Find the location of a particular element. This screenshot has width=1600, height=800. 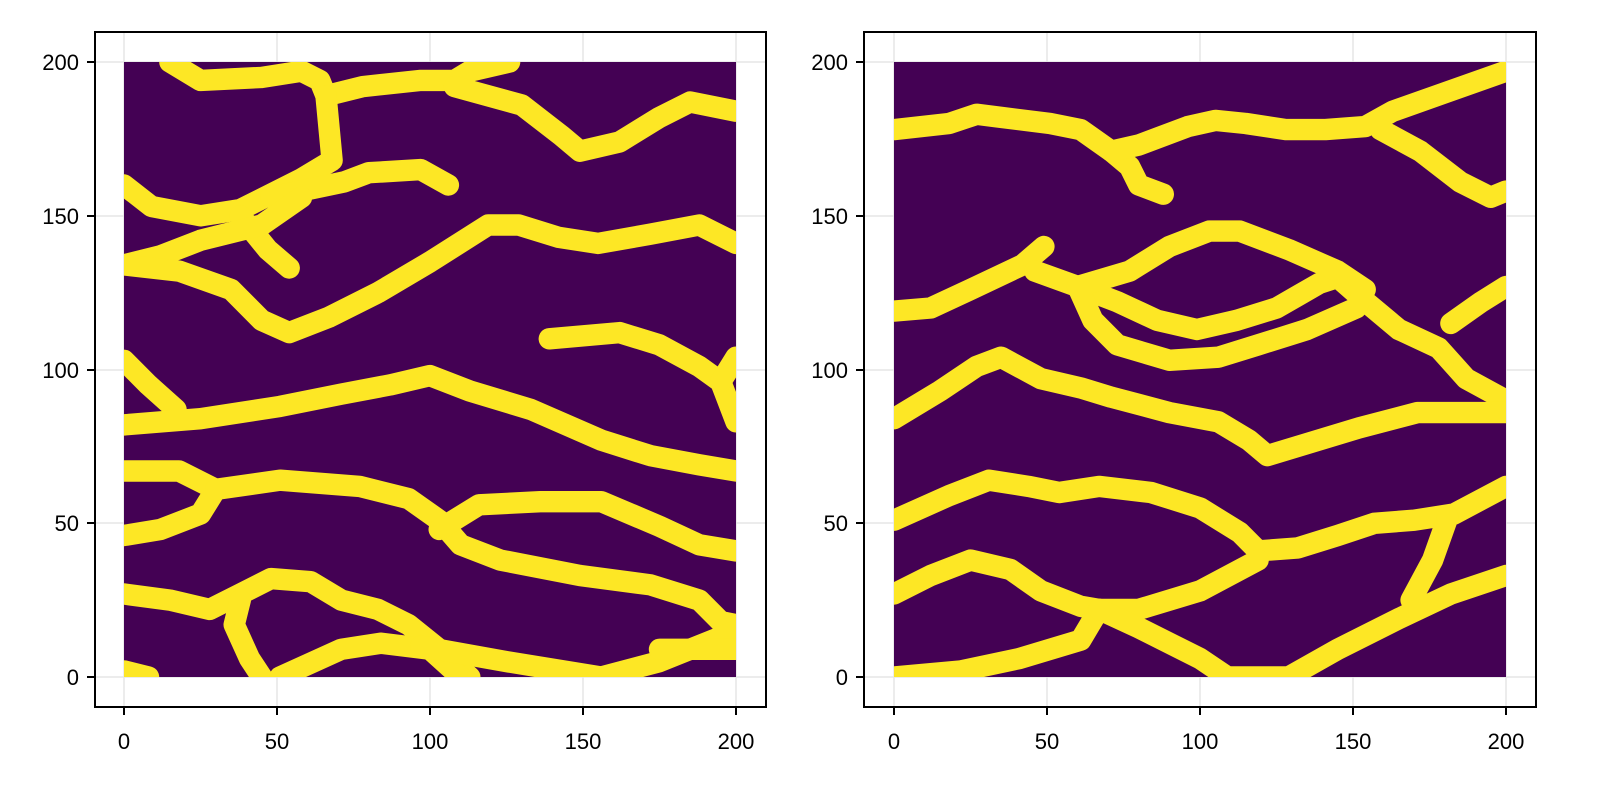

right-y-tick-labels: 0 50 100 150 200 is located at coordinates (829, 370).